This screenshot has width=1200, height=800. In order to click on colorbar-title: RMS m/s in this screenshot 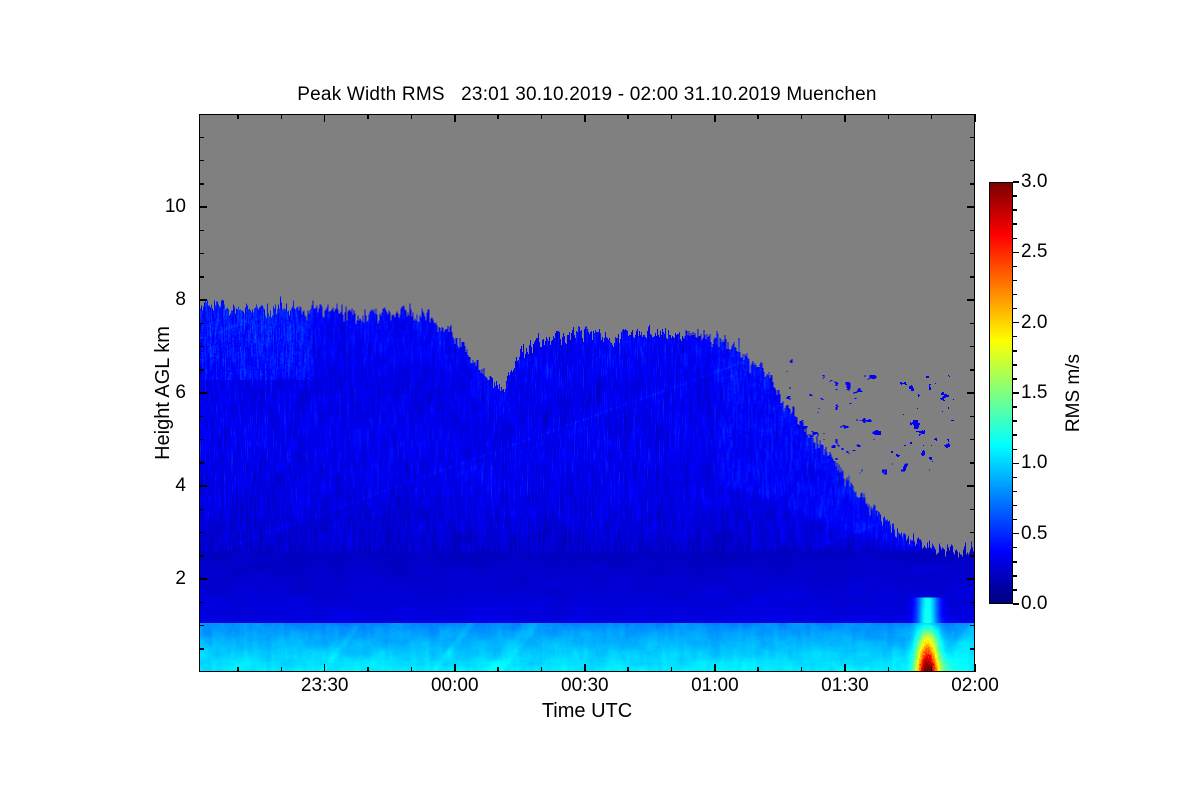, I will do `click(1073, 393)`.